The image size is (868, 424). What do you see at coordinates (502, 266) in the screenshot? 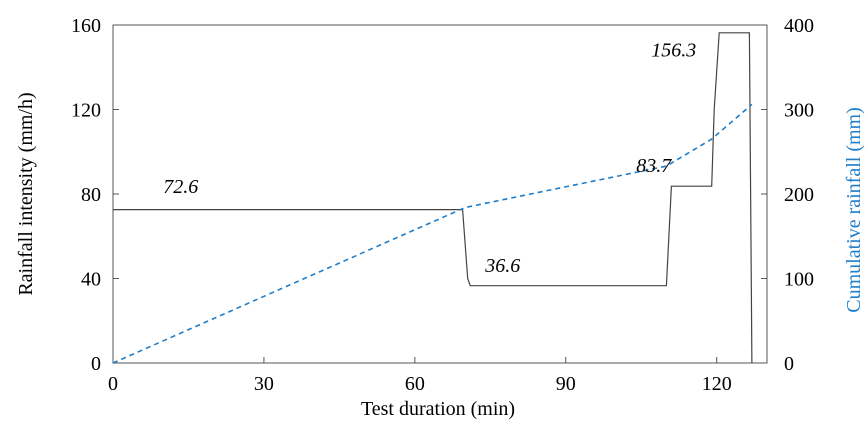
I see `annotation-label: 36.6` at bounding box center [502, 266].